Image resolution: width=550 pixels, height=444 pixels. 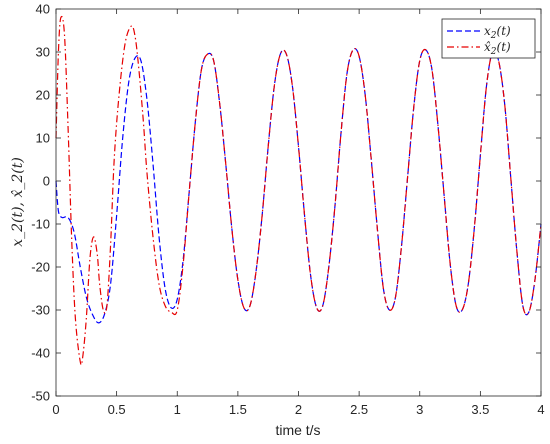 I want to click on legend-box, so click(x=488, y=38).